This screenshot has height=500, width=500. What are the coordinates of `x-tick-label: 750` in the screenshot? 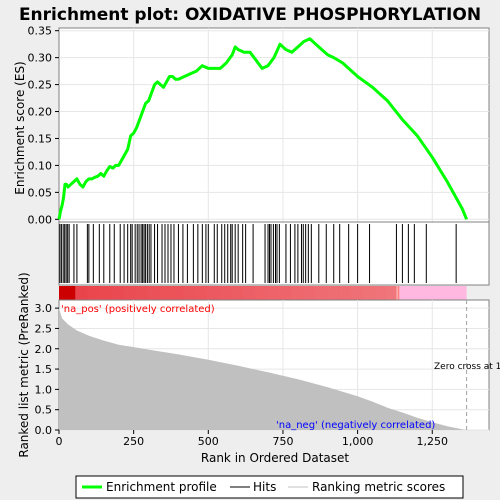 It's located at (282, 441).